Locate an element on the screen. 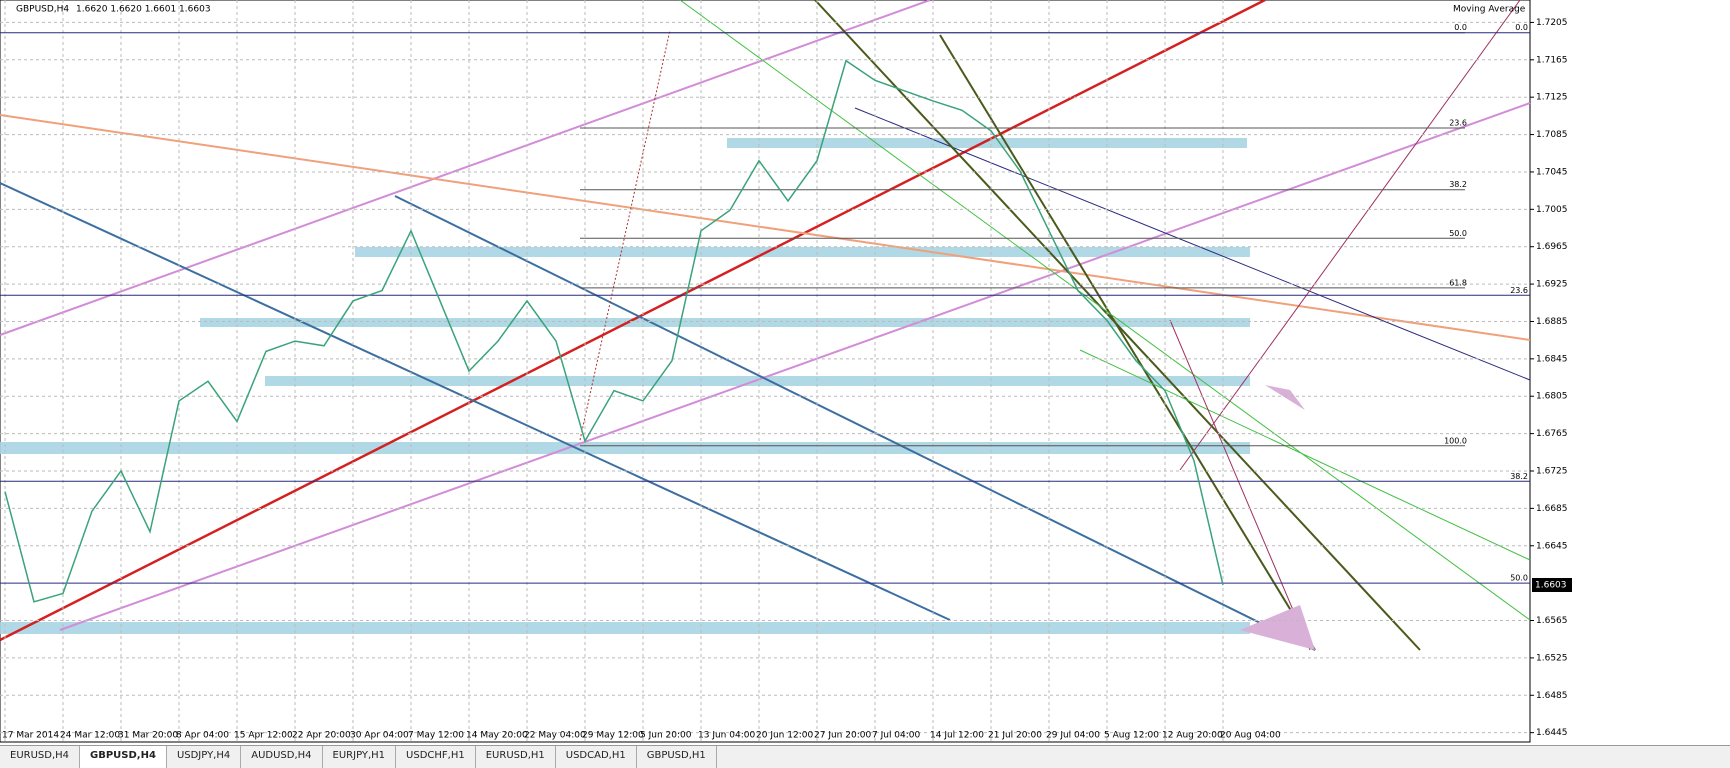 The width and height of the screenshot is (1730, 768). x-tick-label: 15 Apr 12:00 is located at coordinates (263, 736).